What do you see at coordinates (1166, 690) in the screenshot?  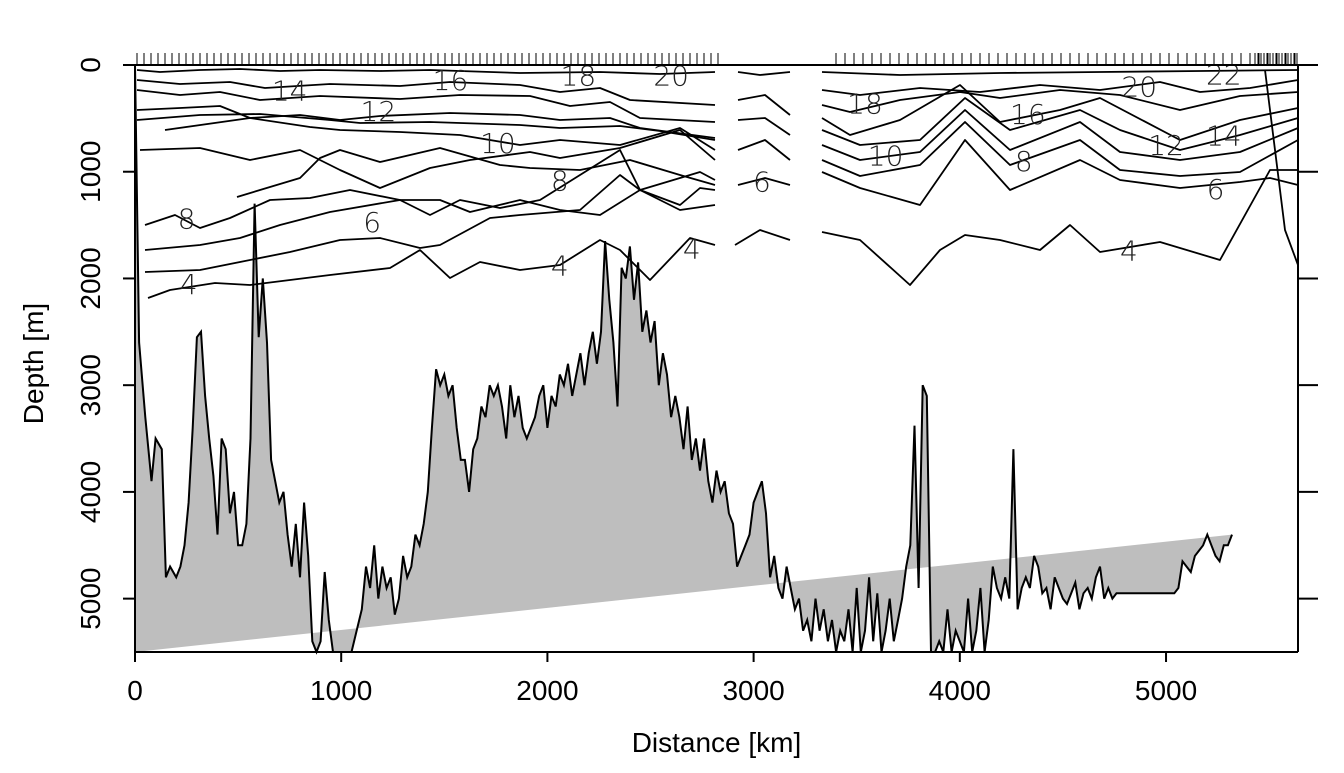 I see `x-tick-label: 5000` at bounding box center [1166, 690].